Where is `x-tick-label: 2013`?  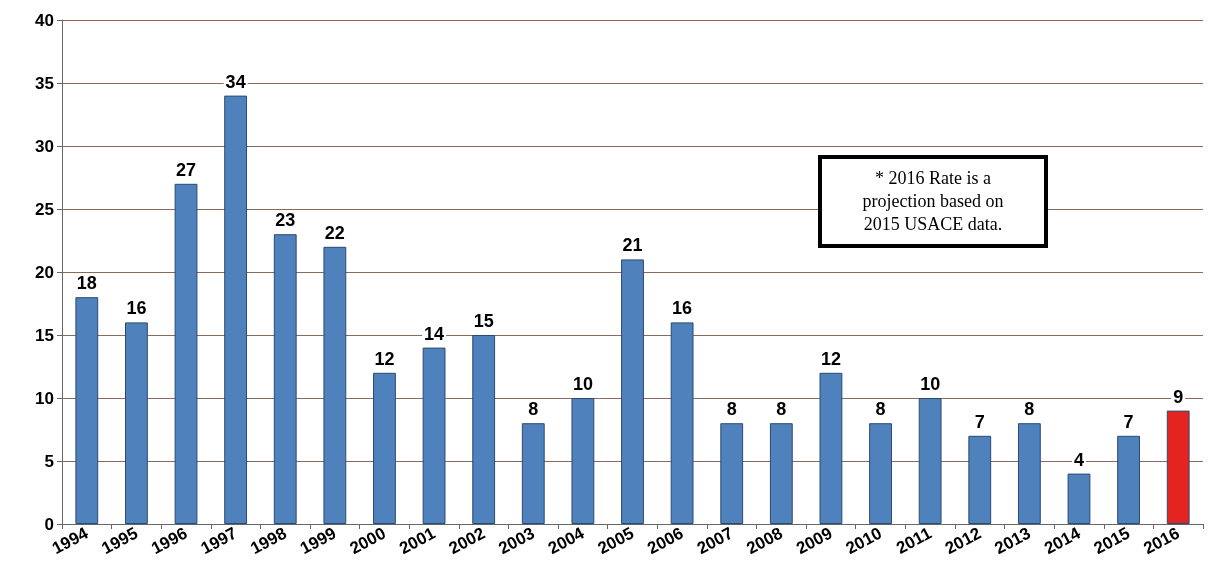
x-tick-label: 2013 is located at coordinates (1012, 541).